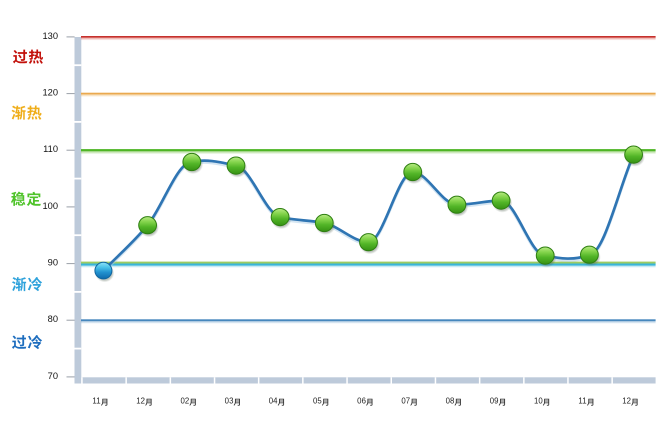 The width and height of the screenshot is (669, 425). What do you see at coordinates (53, 376) in the screenshot?
I see `svg-text: 70` at bounding box center [53, 376].